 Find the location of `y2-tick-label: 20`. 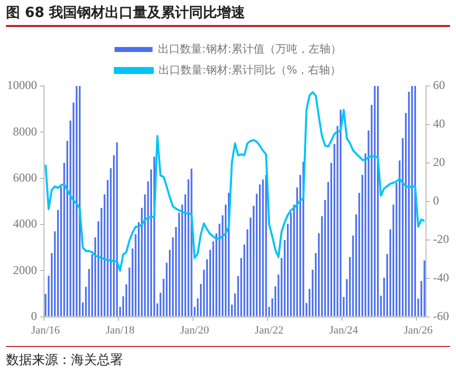

y2-tick-label: 20 is located at coordinates (439, 162).